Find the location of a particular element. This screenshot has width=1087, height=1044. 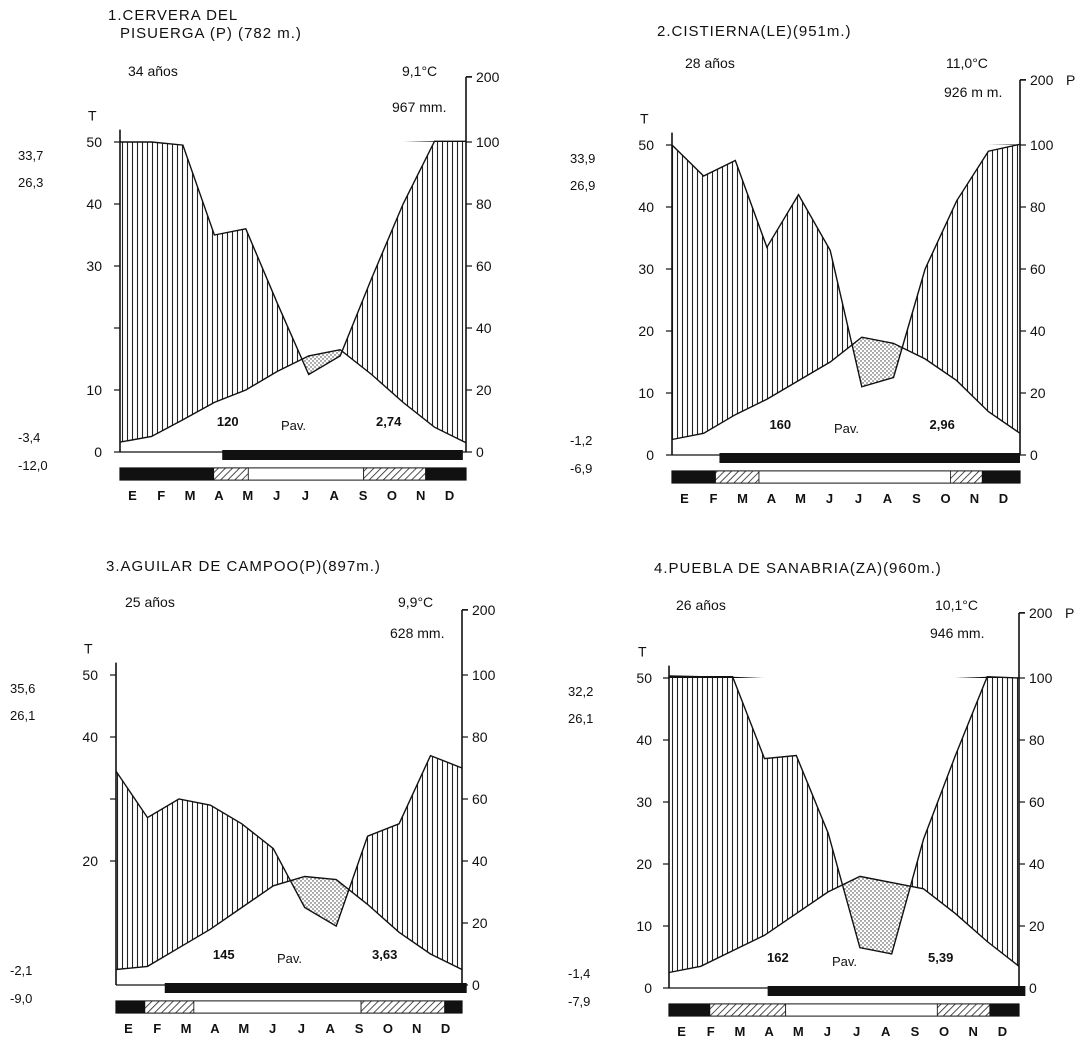

mean-temp-label: 9,9°C is located at coordinates (415, 602).